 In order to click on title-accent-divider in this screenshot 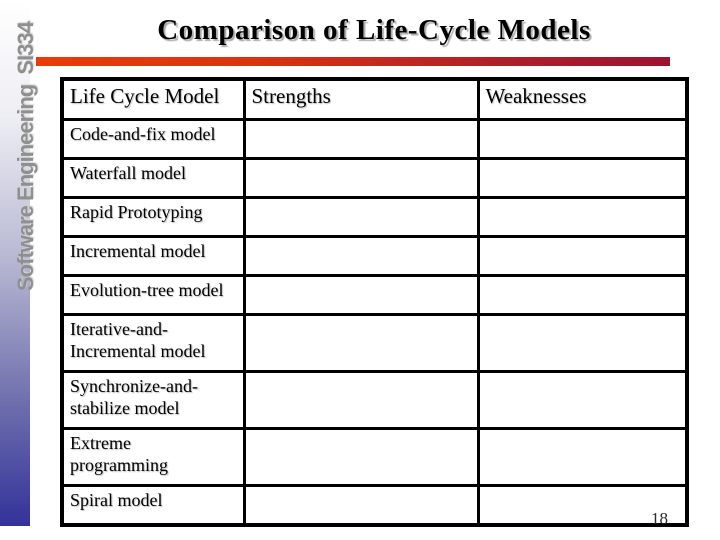, I will do `click(353, 61)`.